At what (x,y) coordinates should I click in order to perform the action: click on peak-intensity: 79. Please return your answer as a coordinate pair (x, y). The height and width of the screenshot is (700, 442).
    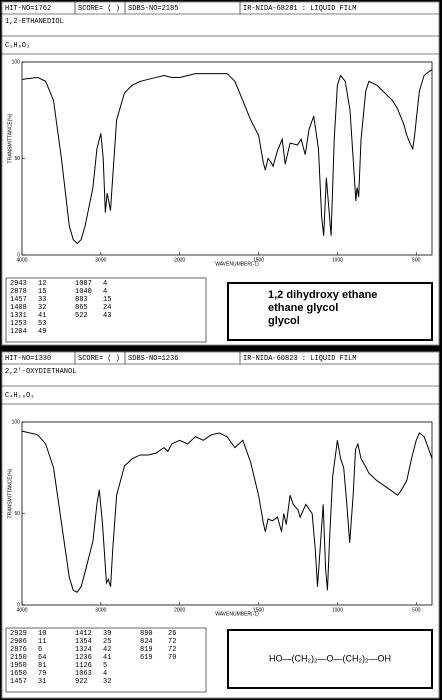
    Looking at the image, I should click on (42, 674).